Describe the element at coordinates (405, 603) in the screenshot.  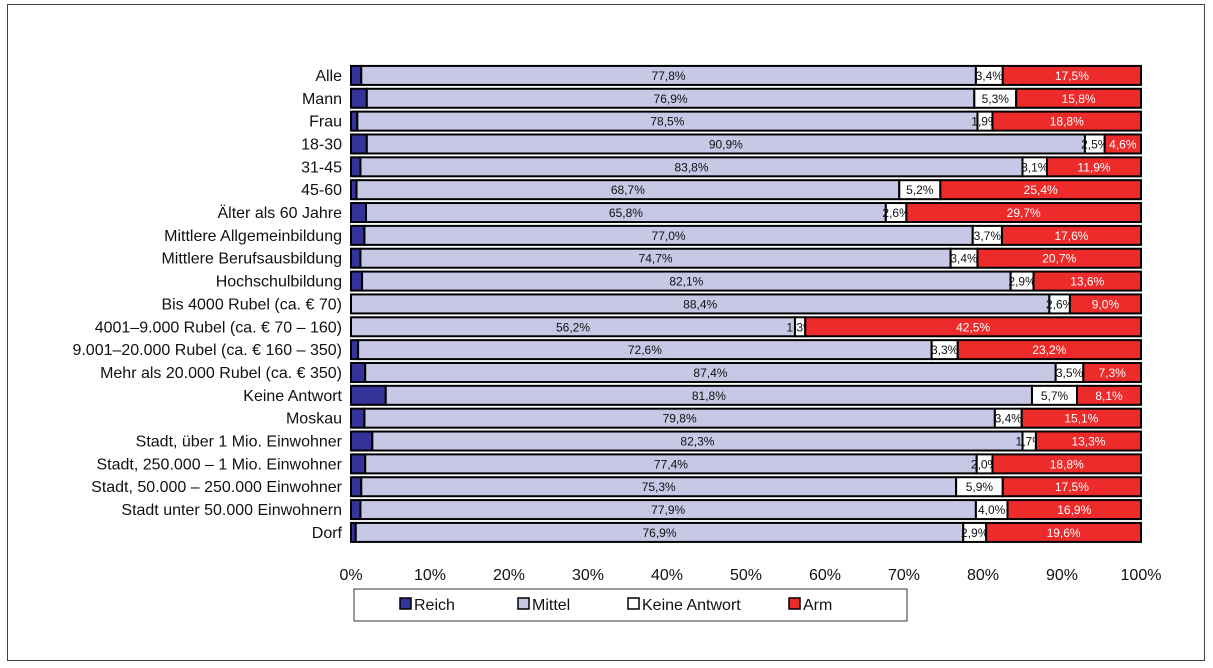
I see `legend-swatch-reich` at that location.